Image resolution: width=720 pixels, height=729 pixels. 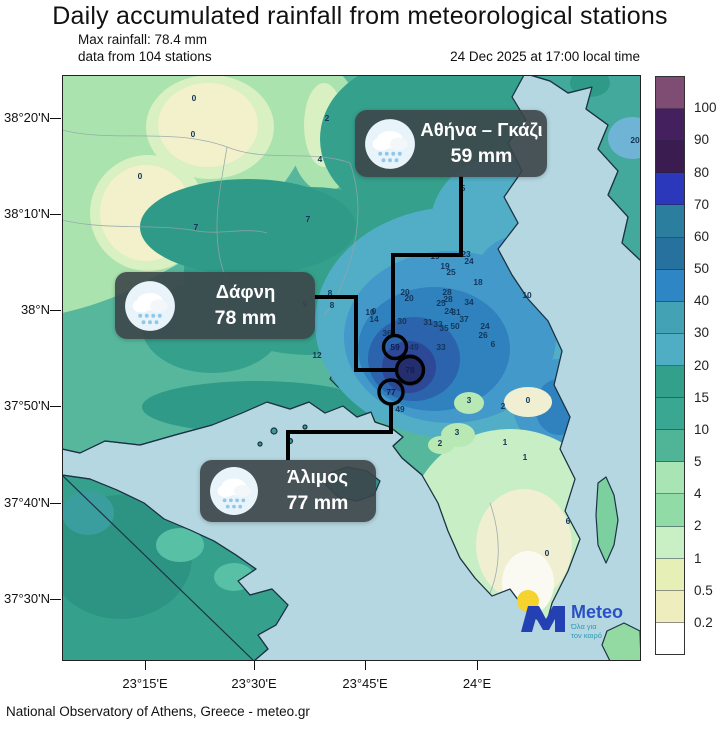 I want to click on station-value: 37, so click(x=464, y=319).